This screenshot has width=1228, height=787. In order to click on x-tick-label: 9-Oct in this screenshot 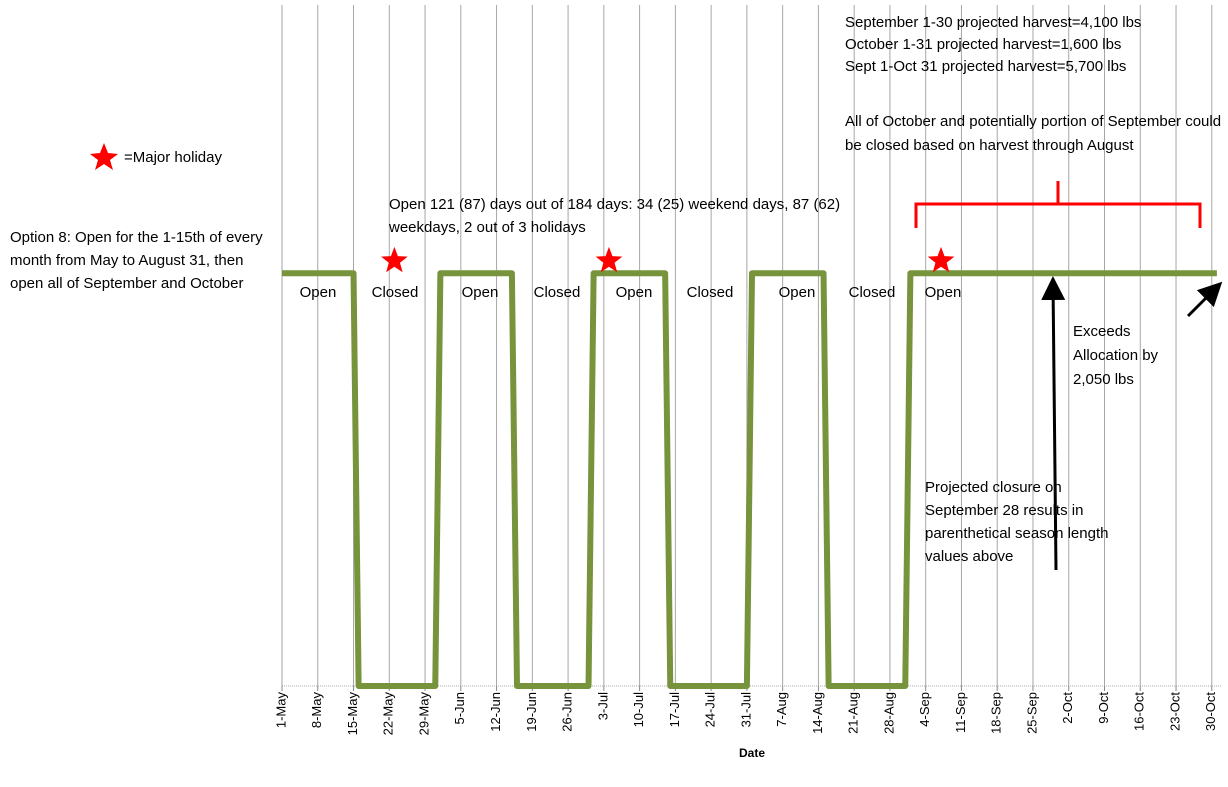, I will do `click(1103, 708)`.